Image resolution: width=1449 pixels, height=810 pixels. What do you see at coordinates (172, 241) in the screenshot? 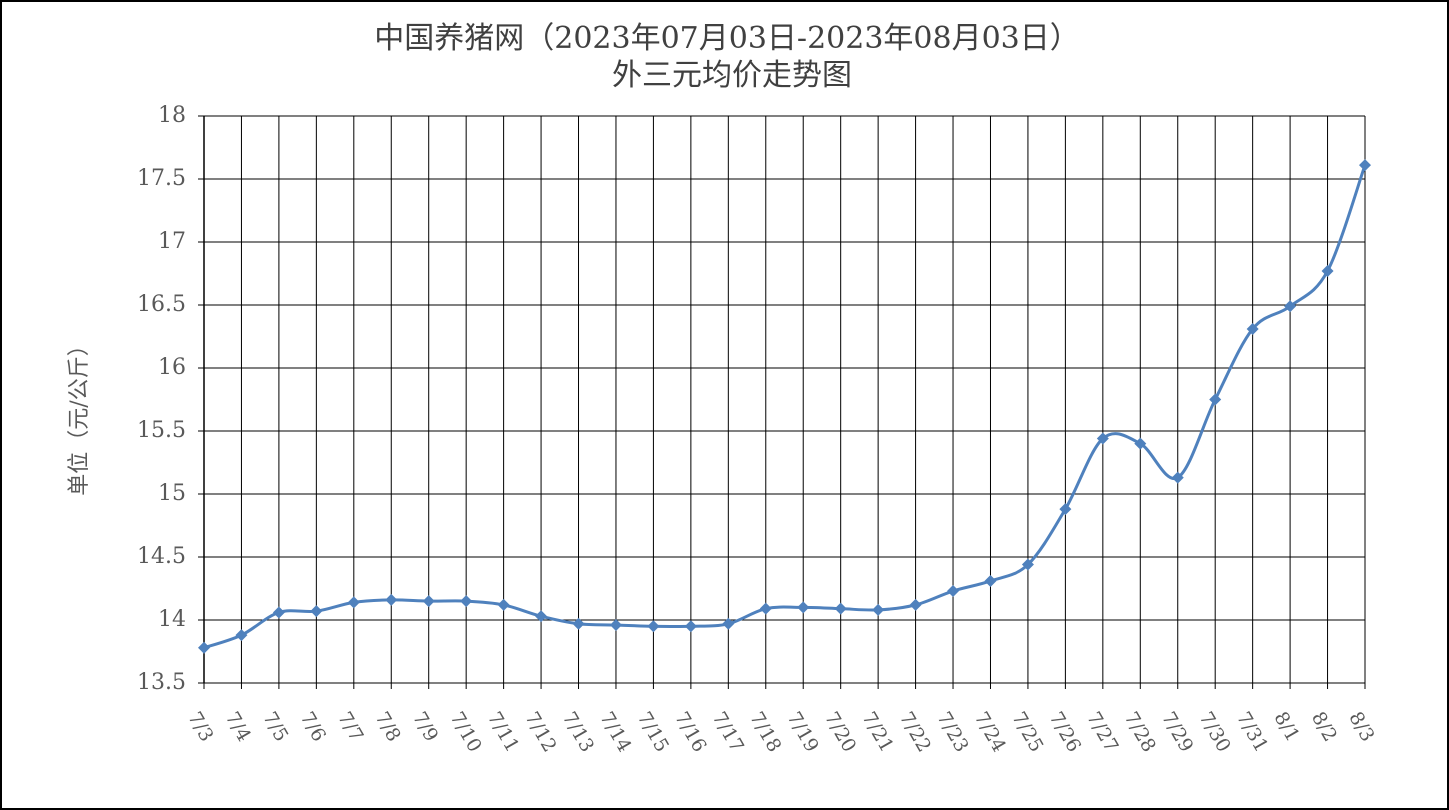
I see `y-tick-label: 17` at bounding box center [172, 241].